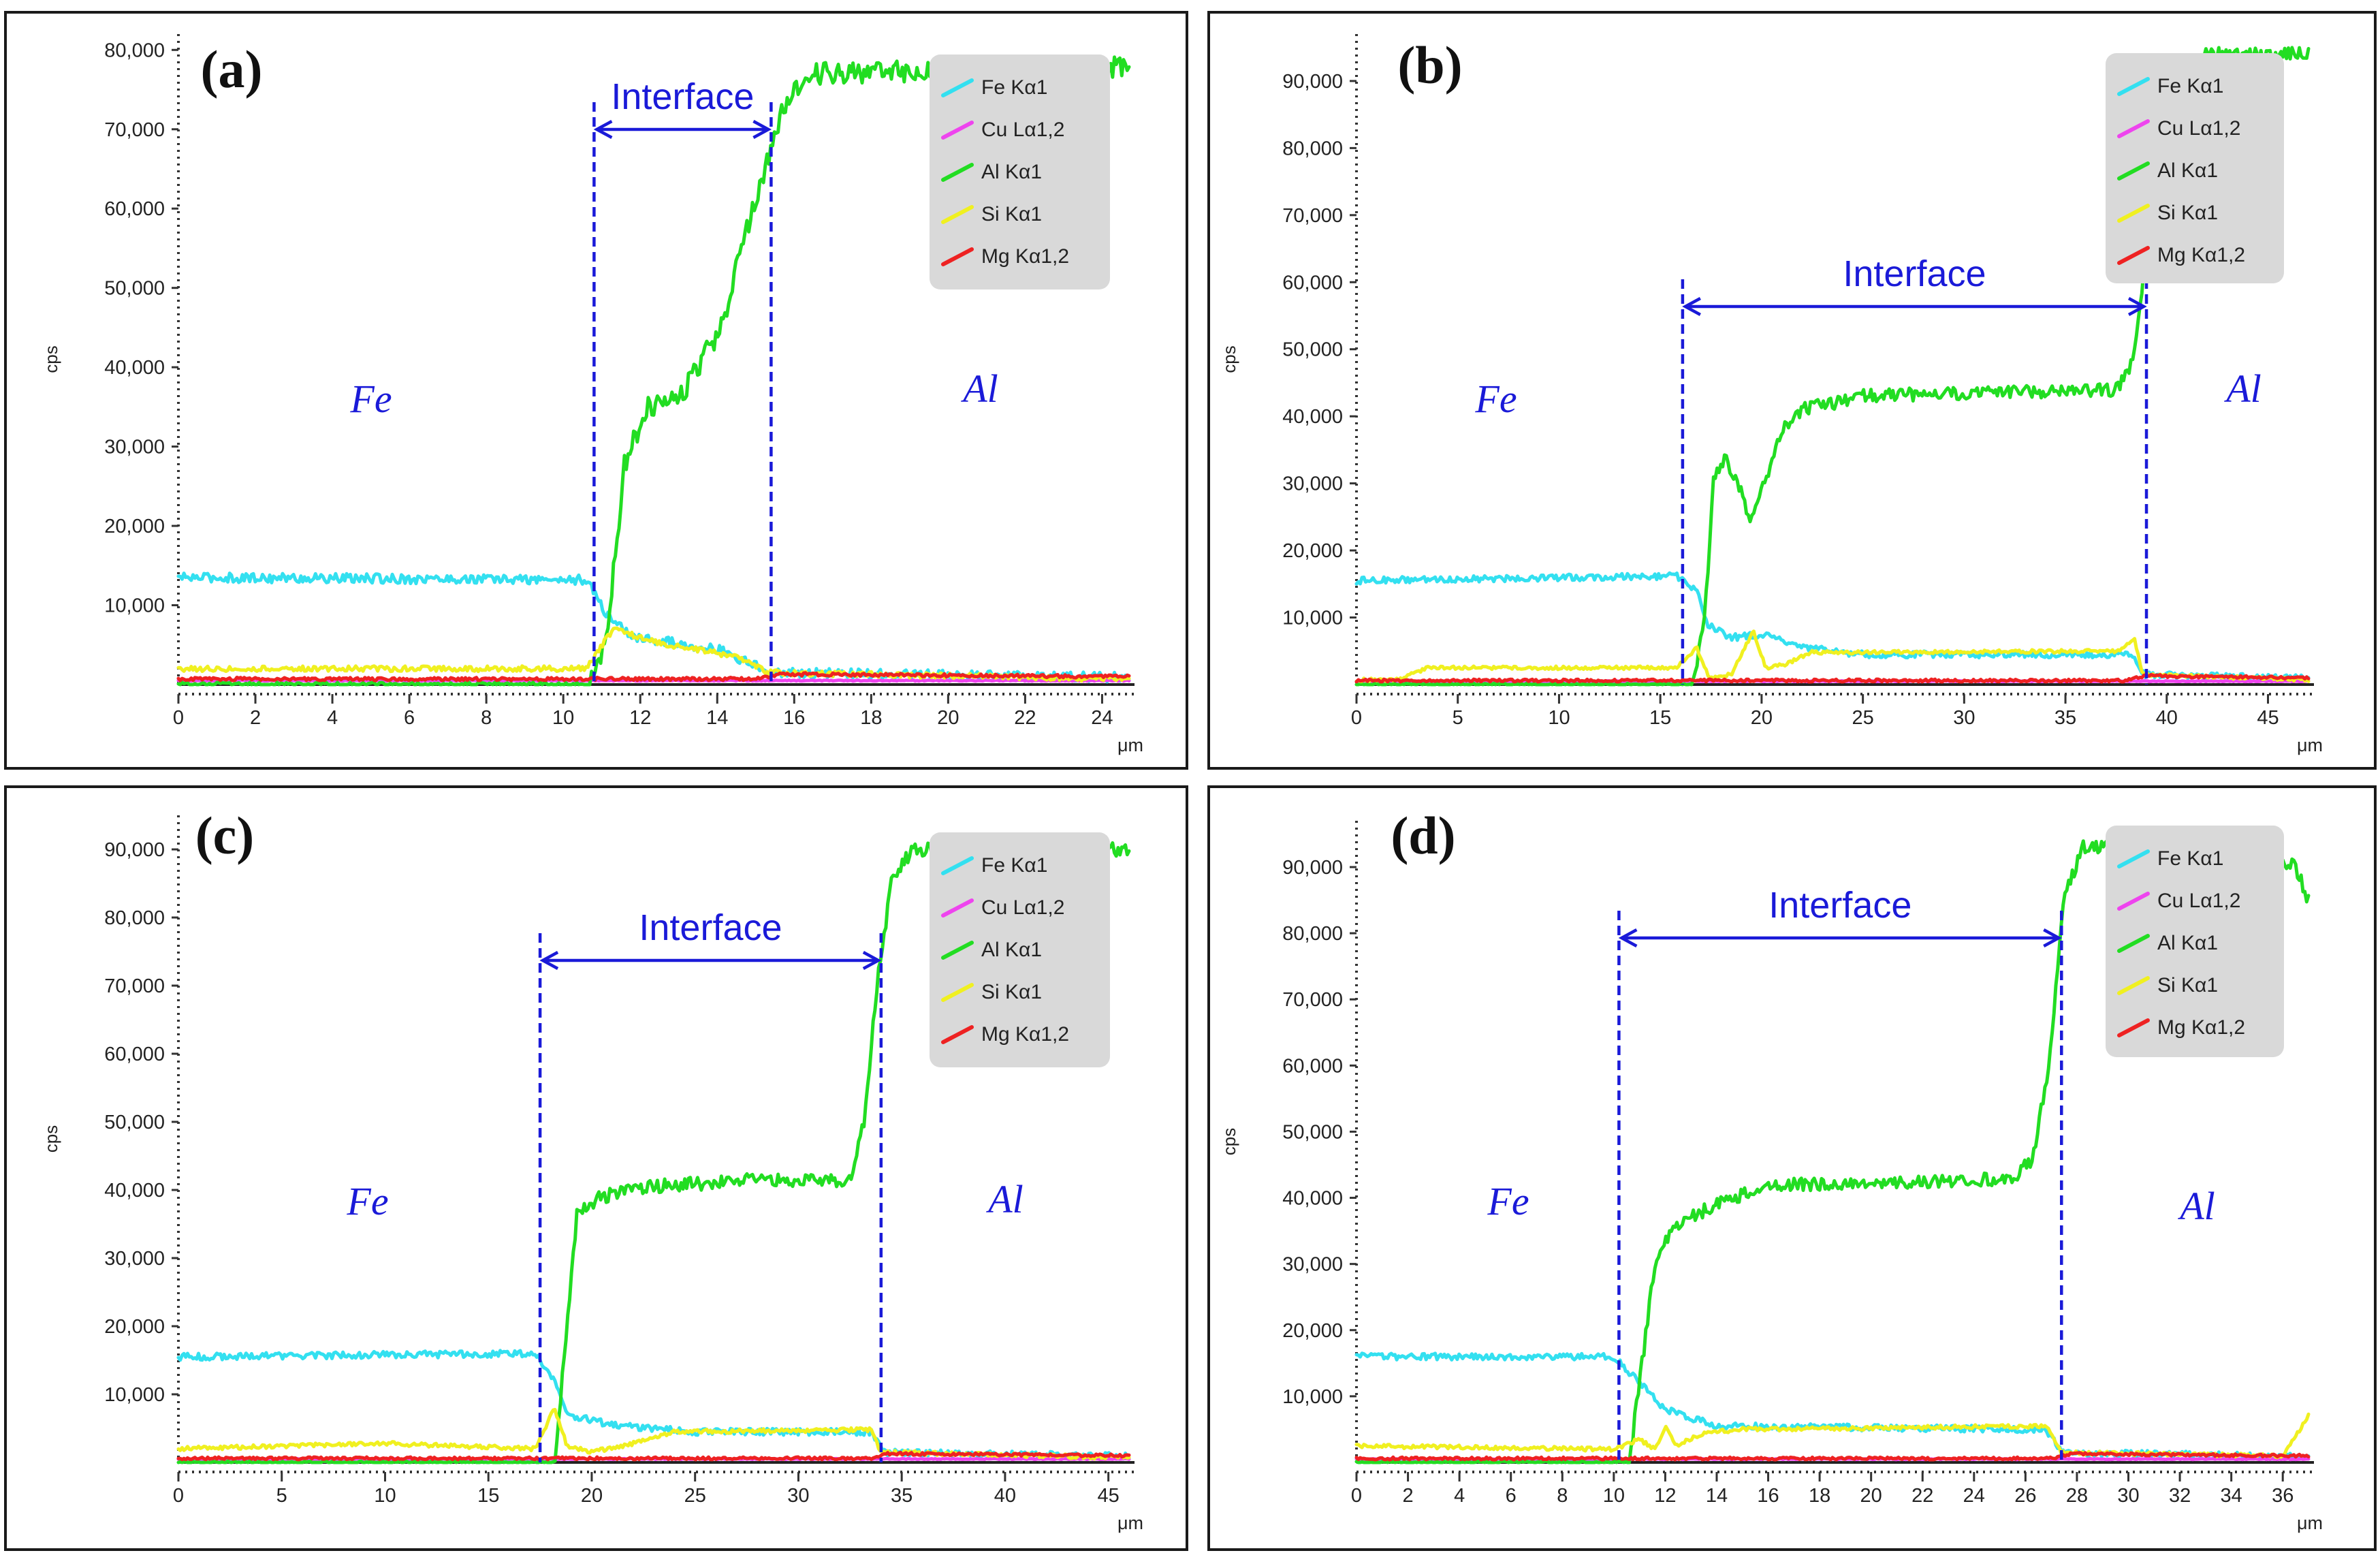 This screenshot has width=2380, height=1568. What do you see at coordinates (2025, 1496) in the screenshot?
I see `x-tick-label: 26` at bounding box center [2025, 1496].